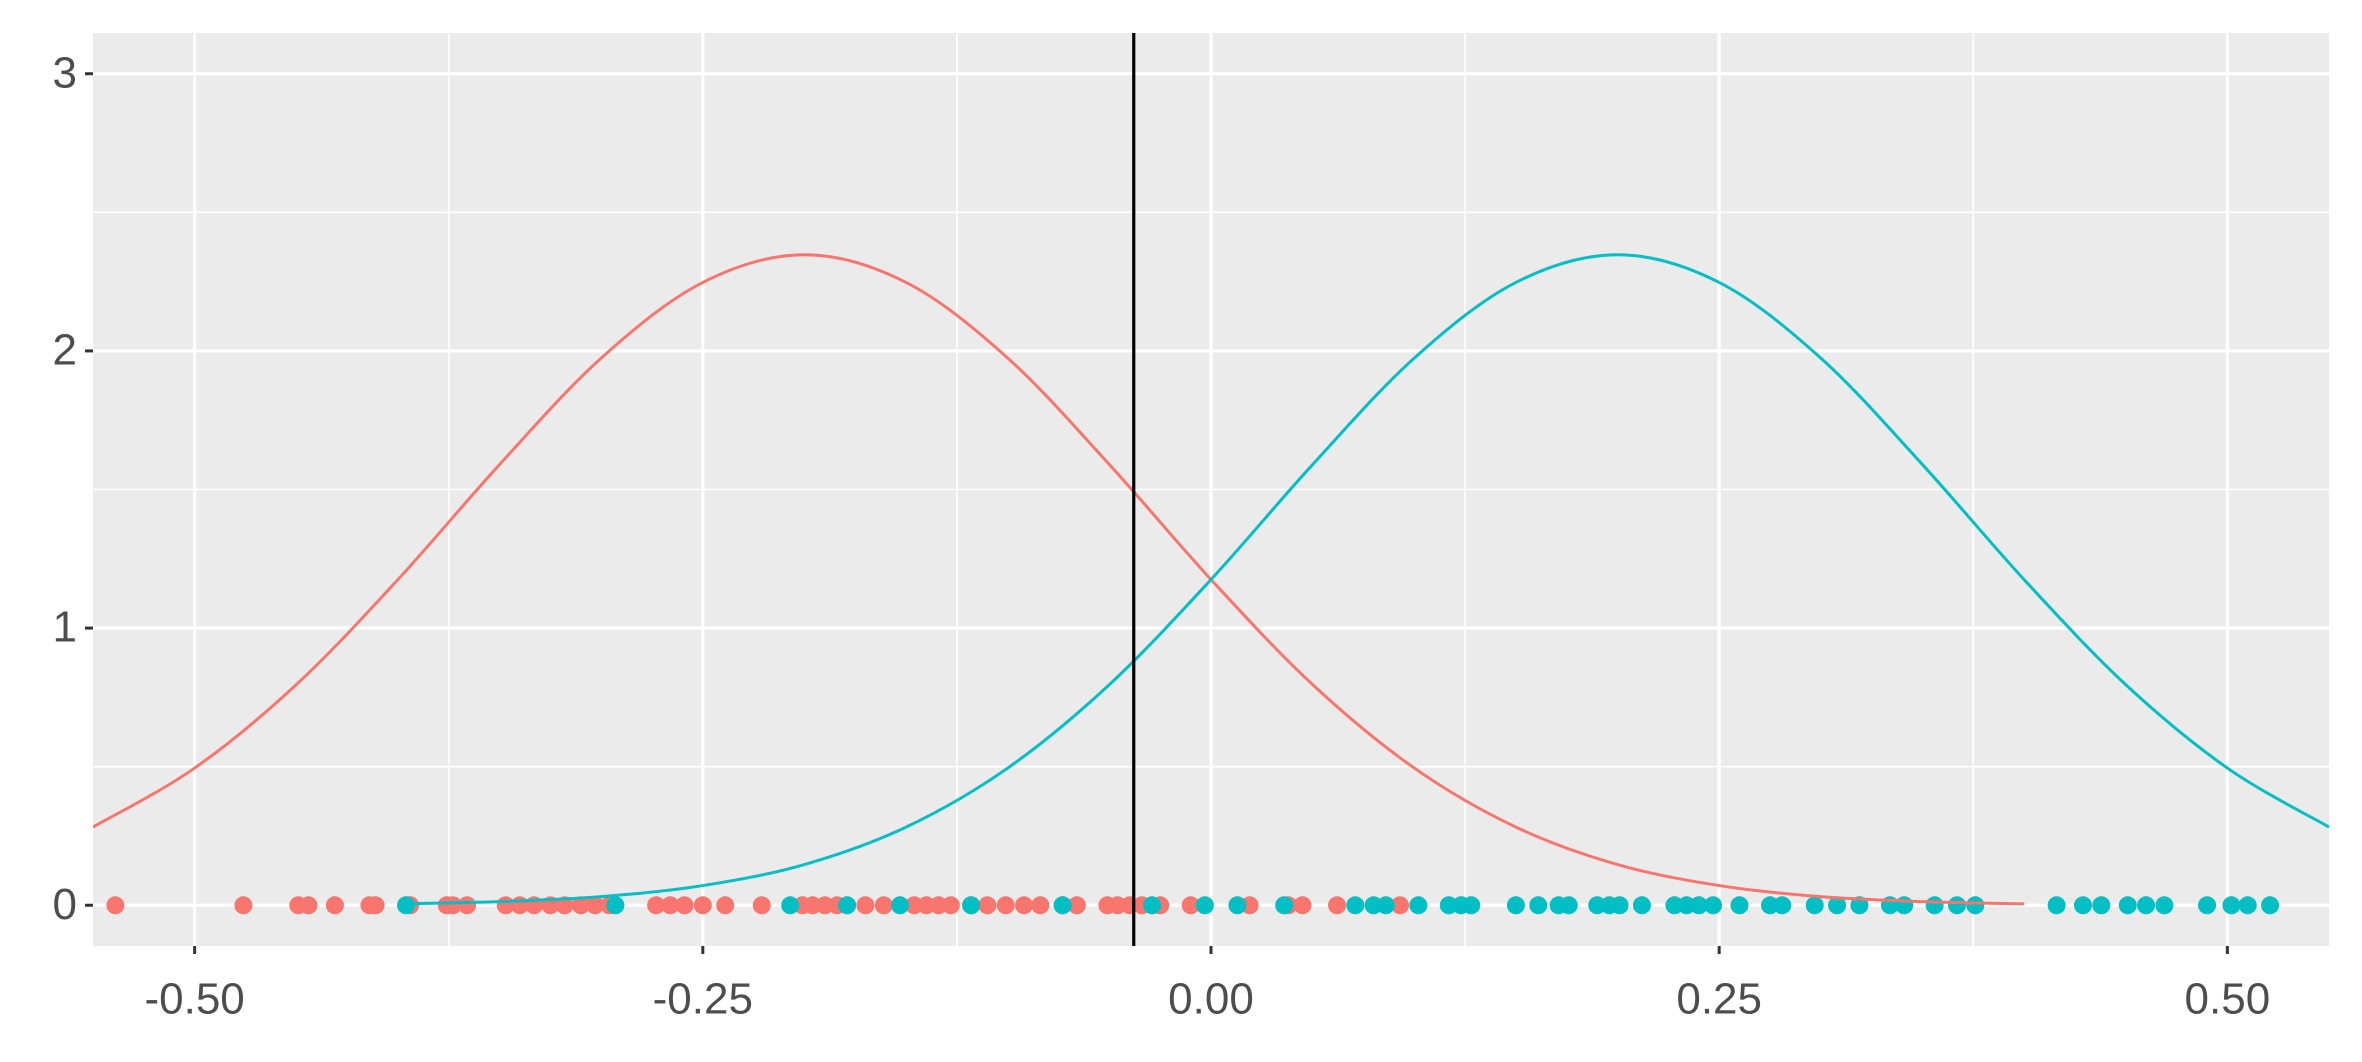  Describe the element at coordinates (1719, 999) in the screenshot. I see `x-tick-label: 0.25` at that location.